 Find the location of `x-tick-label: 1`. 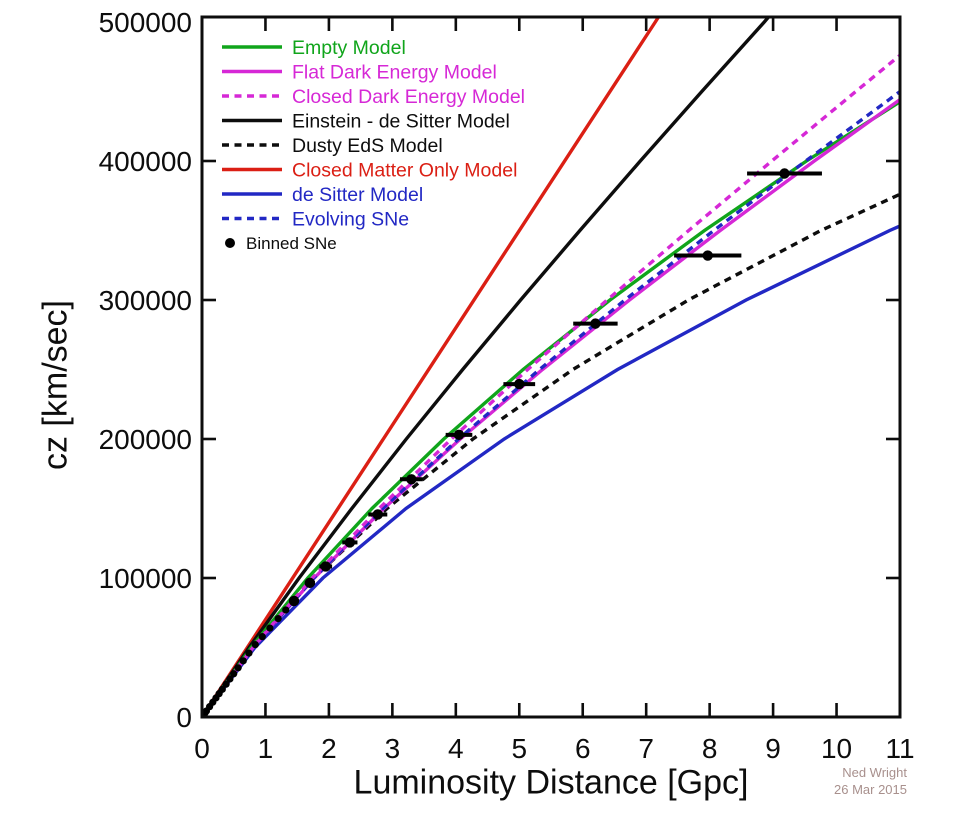

x-tick-label: 1 is located at coordinates (266, 748).